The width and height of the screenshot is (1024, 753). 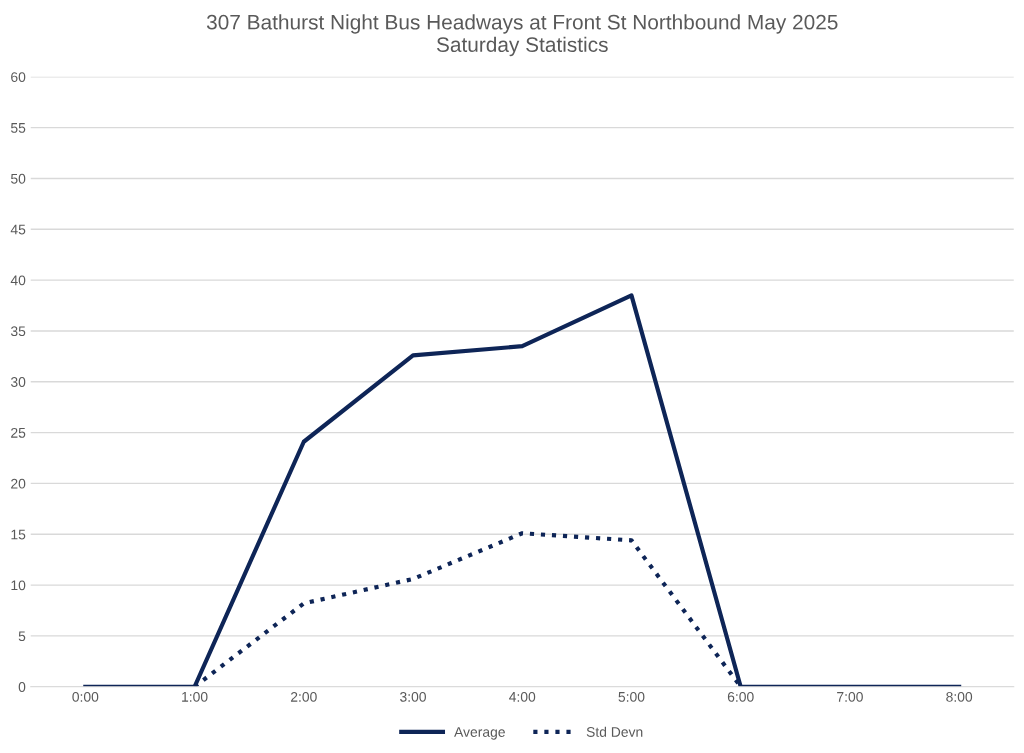 I want to click on x-tick-label: 0:00, so click(x=85, y=696).